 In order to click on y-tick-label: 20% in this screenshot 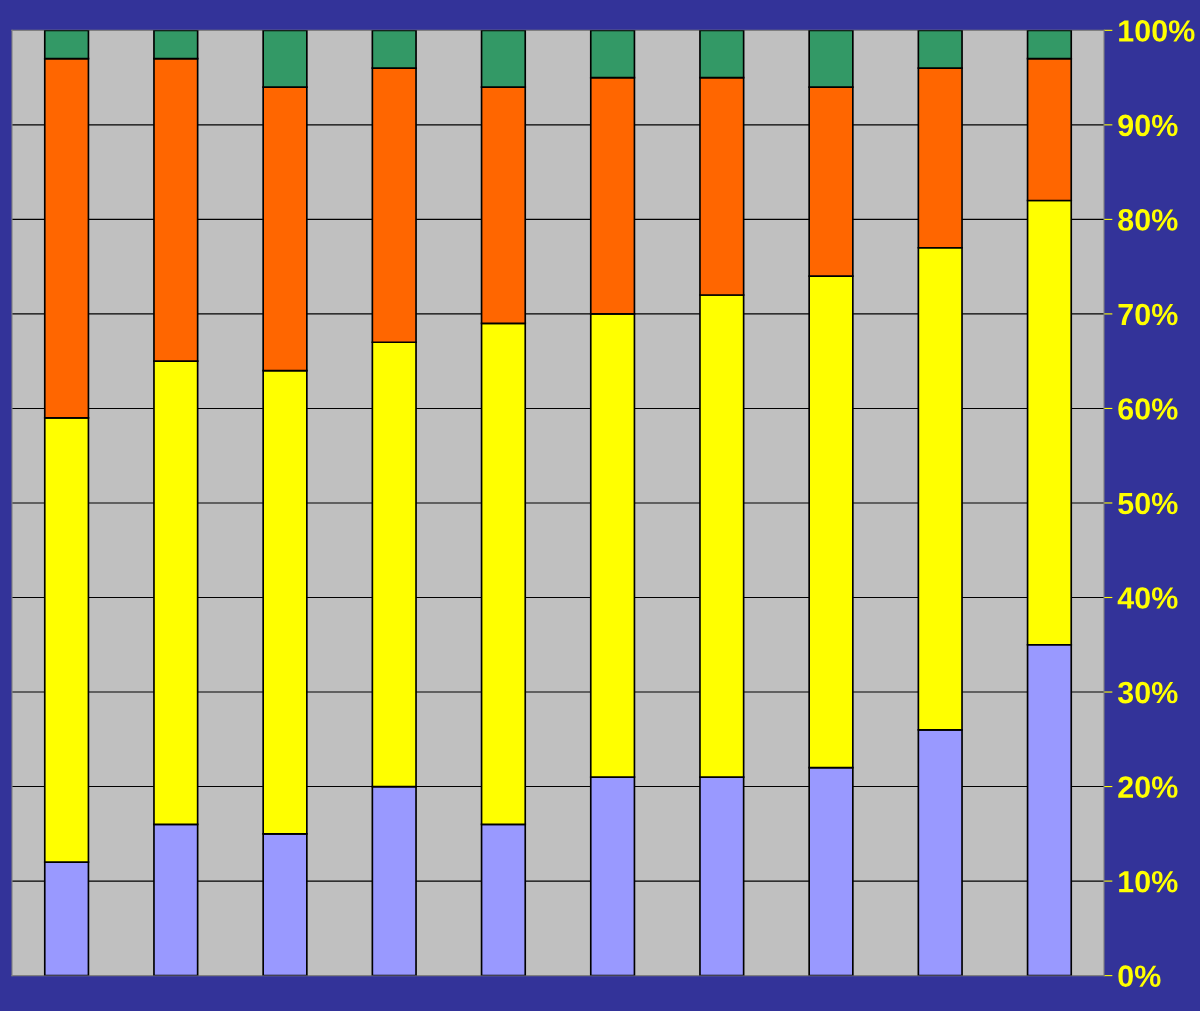, I will do `click(1148, 787)`.